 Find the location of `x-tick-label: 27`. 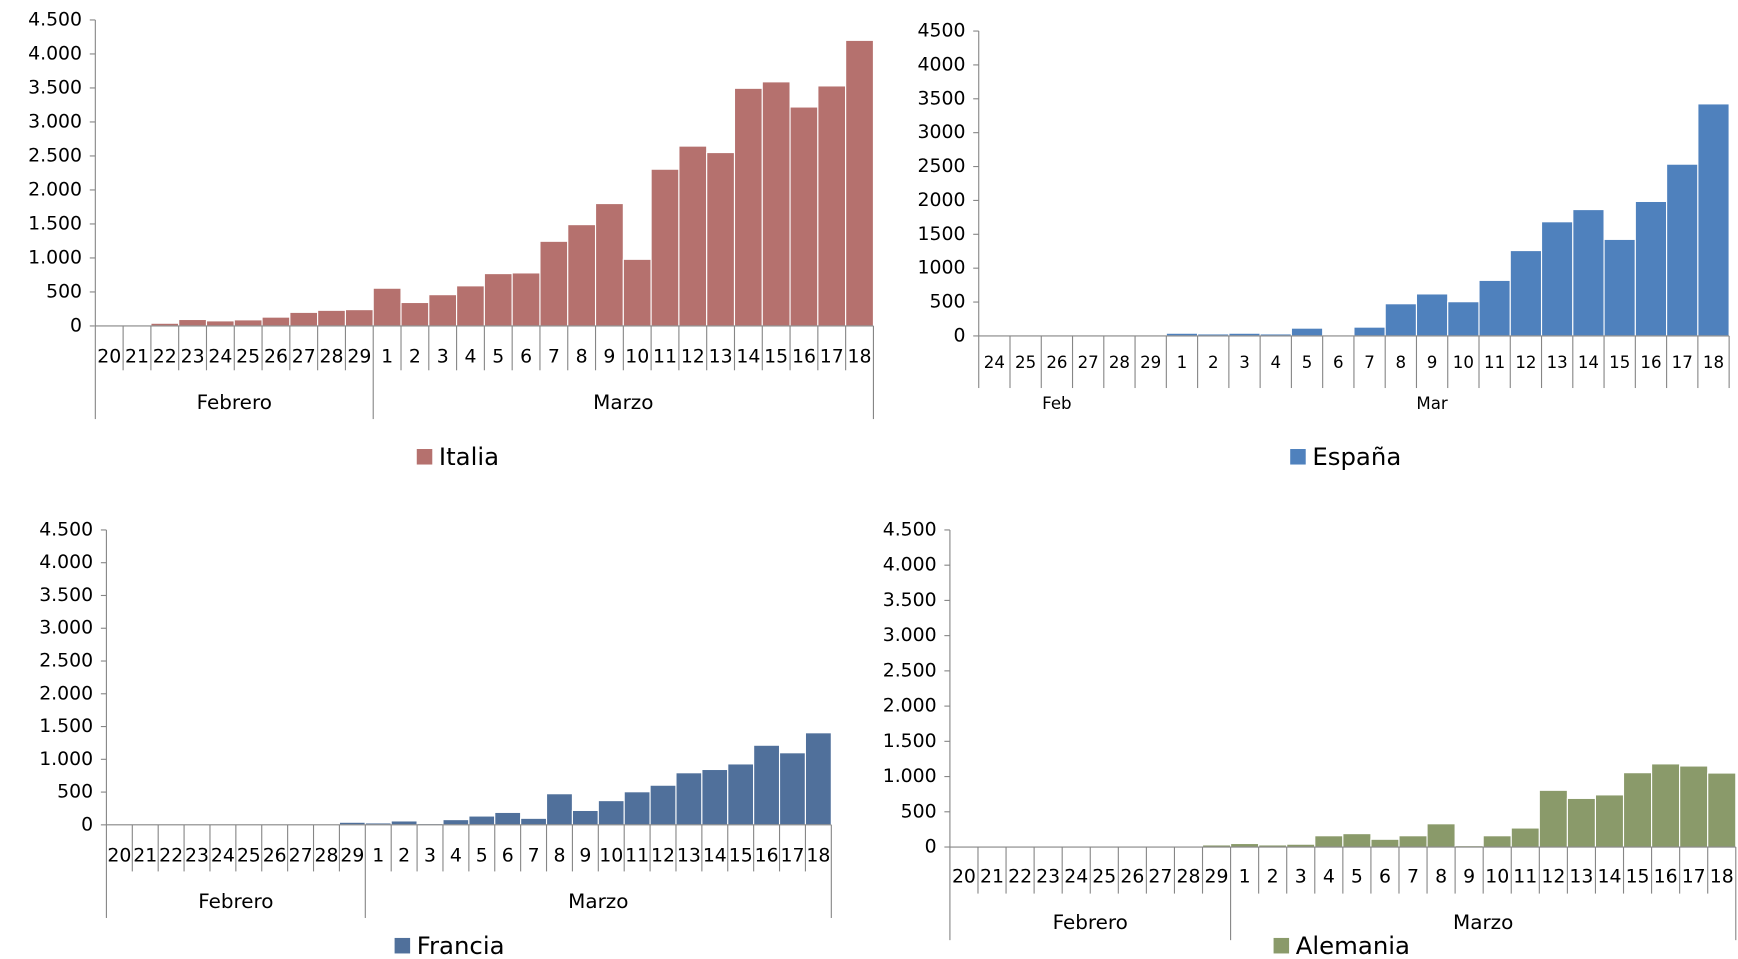

x-tick-label: 27 is located at coordinates (1160, 876).